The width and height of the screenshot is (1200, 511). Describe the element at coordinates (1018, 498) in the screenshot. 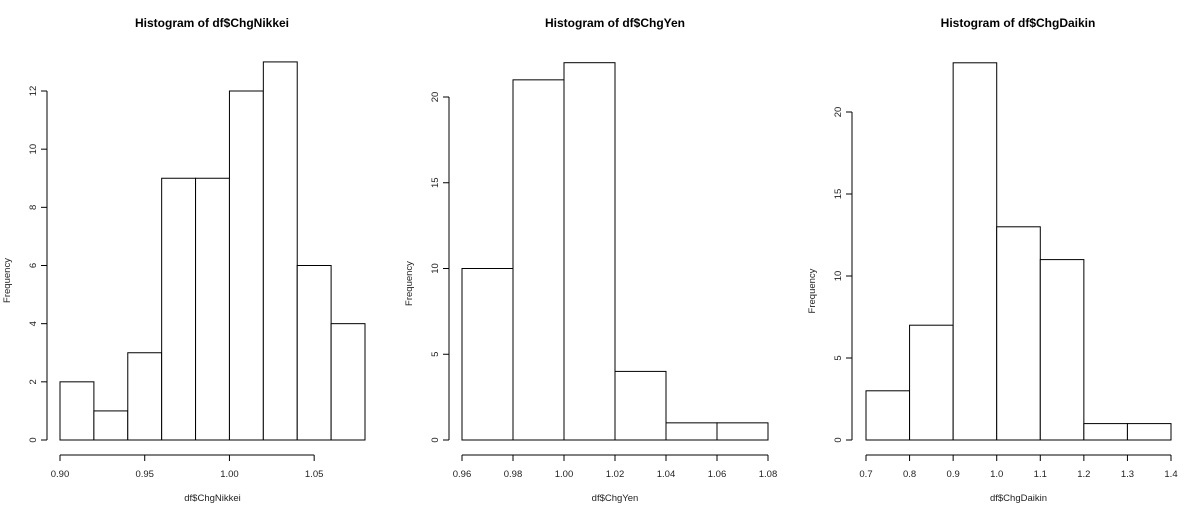

I see `x-axis-label: df$ChgDaikin` at that location.